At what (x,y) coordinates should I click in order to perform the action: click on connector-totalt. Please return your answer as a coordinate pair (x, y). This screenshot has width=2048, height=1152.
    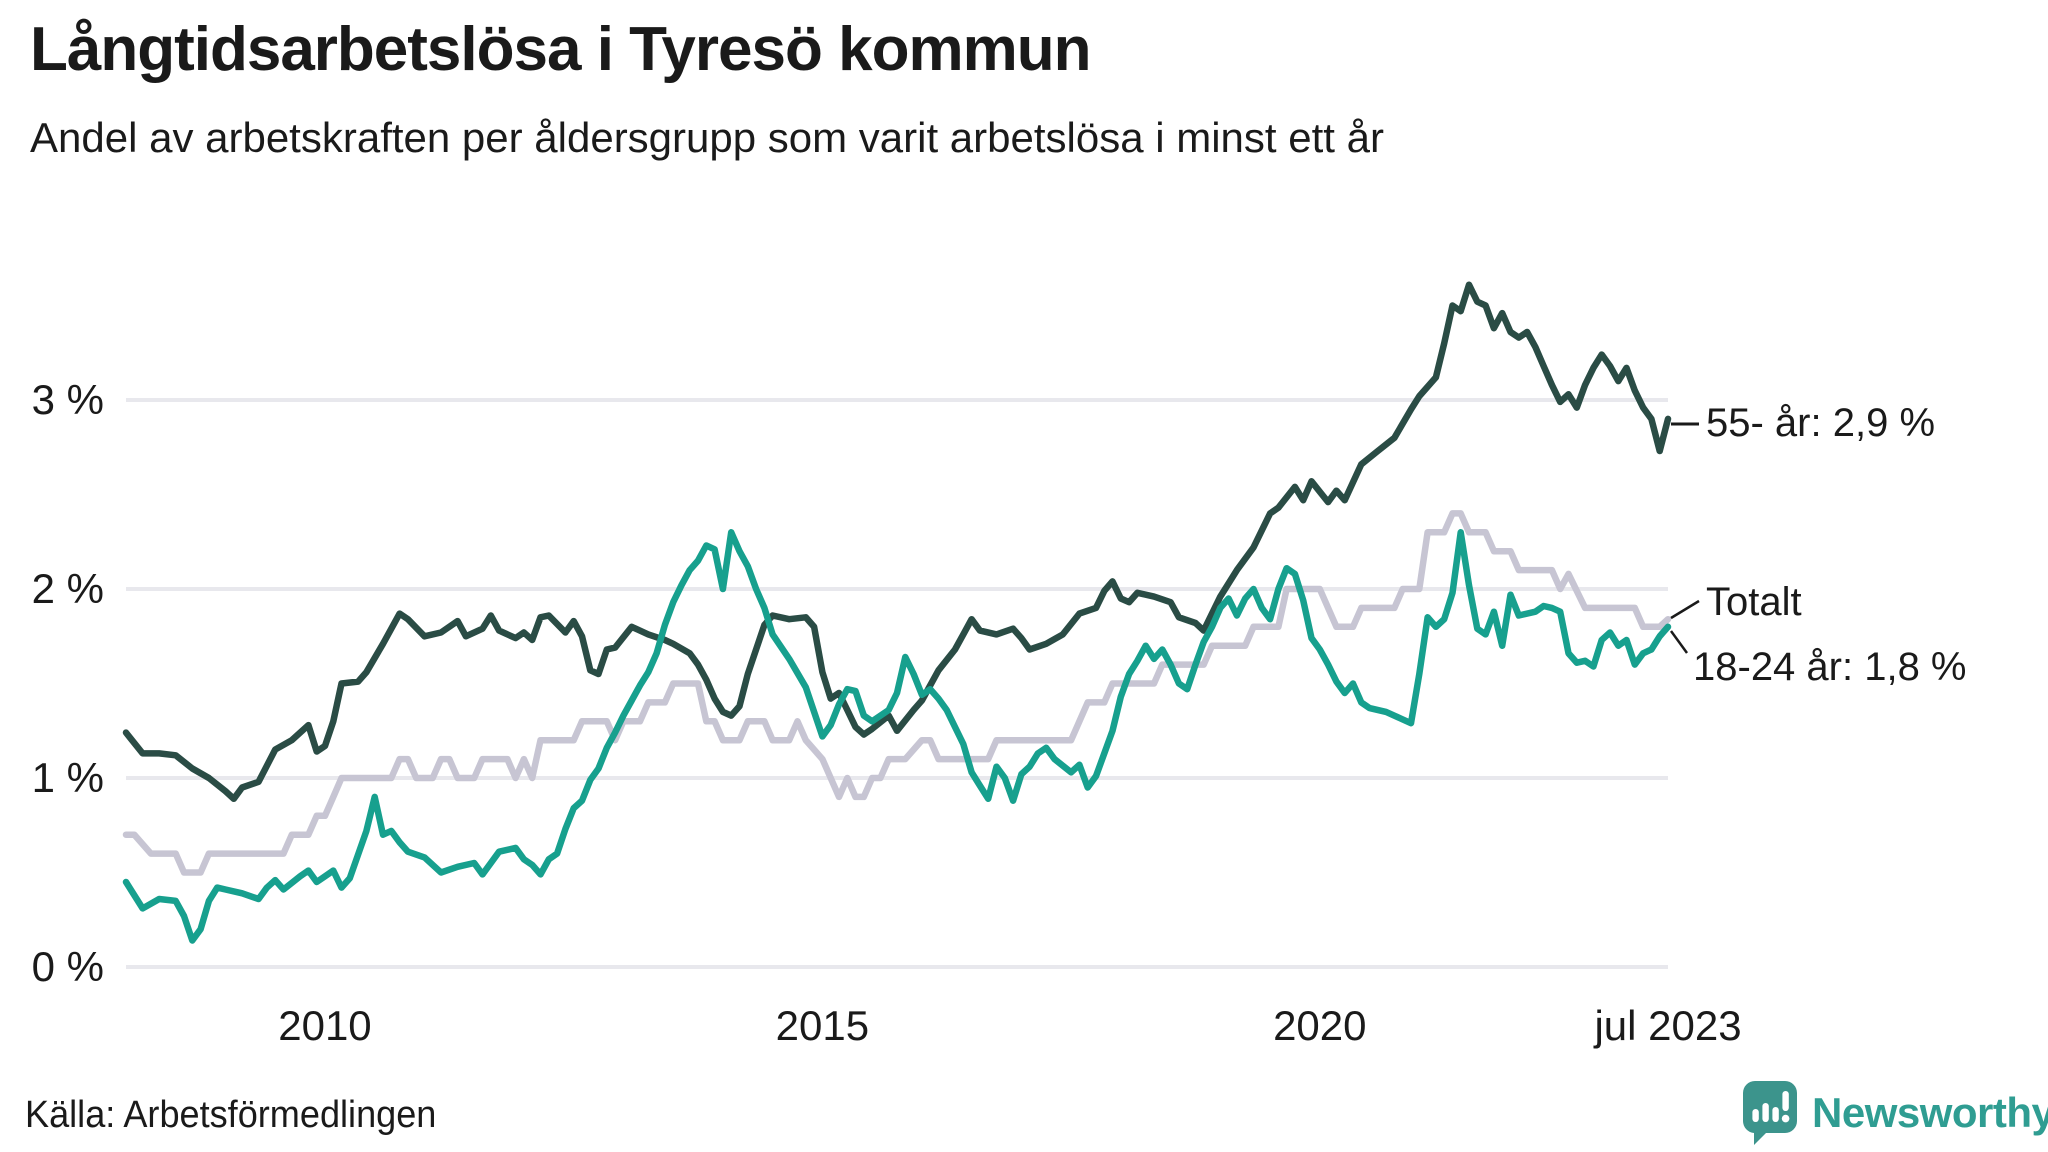
    Looking at the image, I should click on (1685, 609).